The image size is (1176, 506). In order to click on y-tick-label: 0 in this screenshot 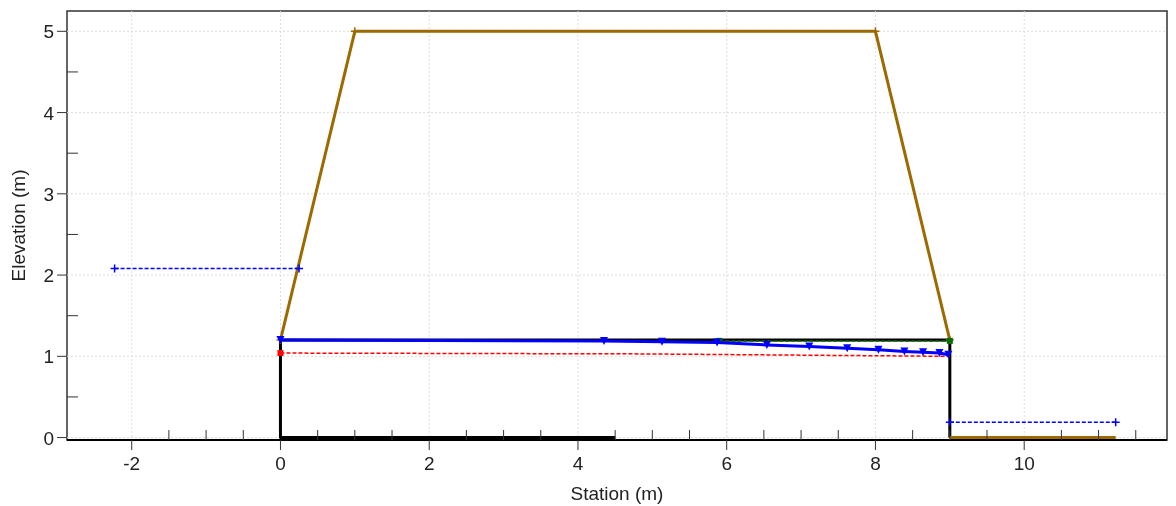, I will do `click(48, 438)`.